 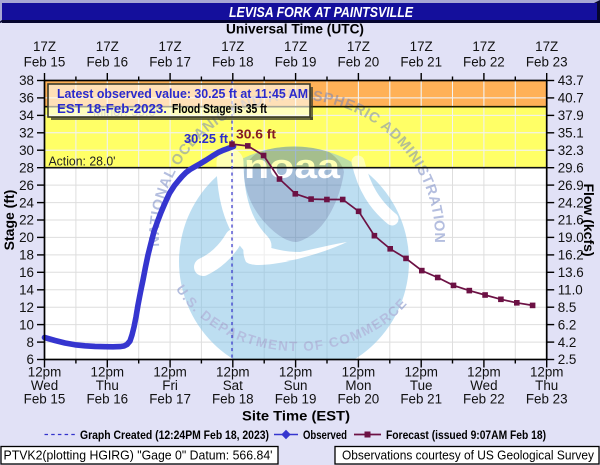 I want to click on svg-text: Sat, so click(x=233, y=385).